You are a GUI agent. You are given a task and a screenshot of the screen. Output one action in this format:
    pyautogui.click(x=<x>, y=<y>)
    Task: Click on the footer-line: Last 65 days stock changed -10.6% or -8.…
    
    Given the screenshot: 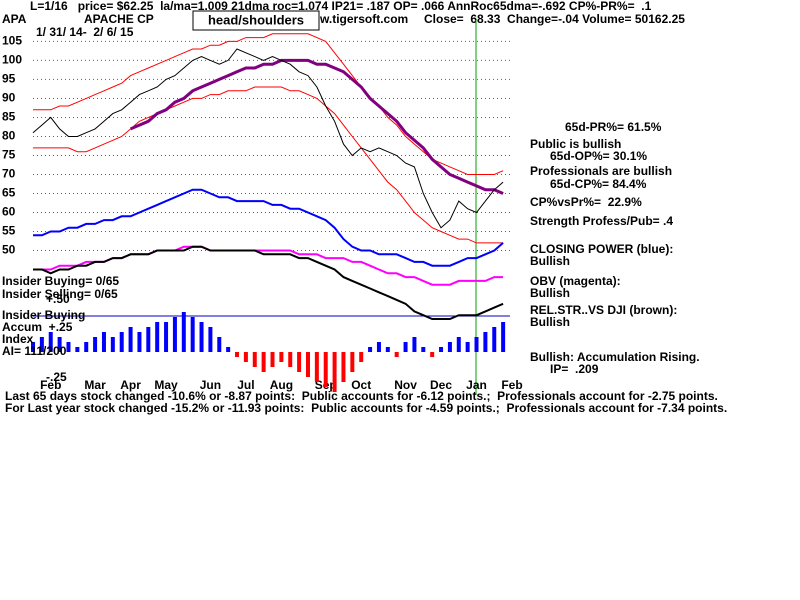 What is the action you would take?
    pyautogui.click(x=361, y=396)
    